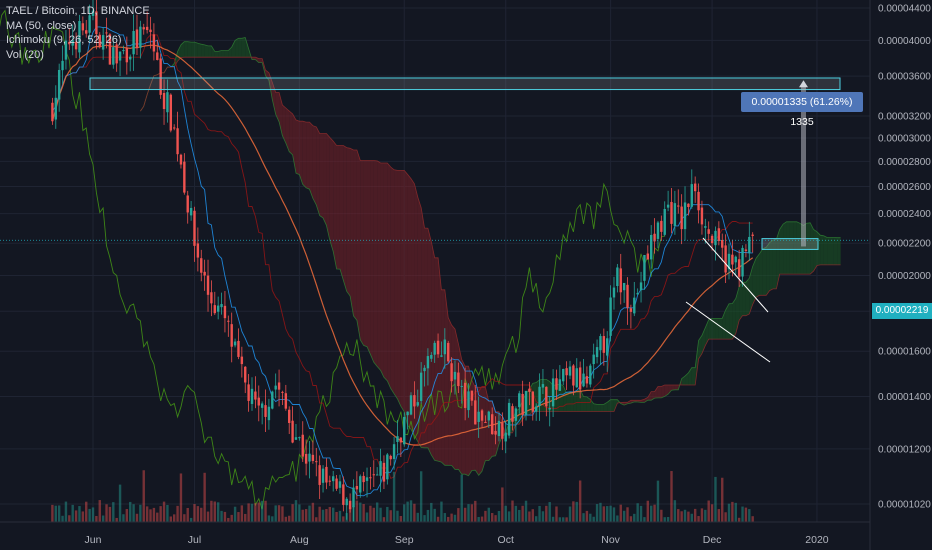  Describe the element at coordinates (902, 311) in the screenshot. I see `last-price-tag: 0.00002219` at that location.